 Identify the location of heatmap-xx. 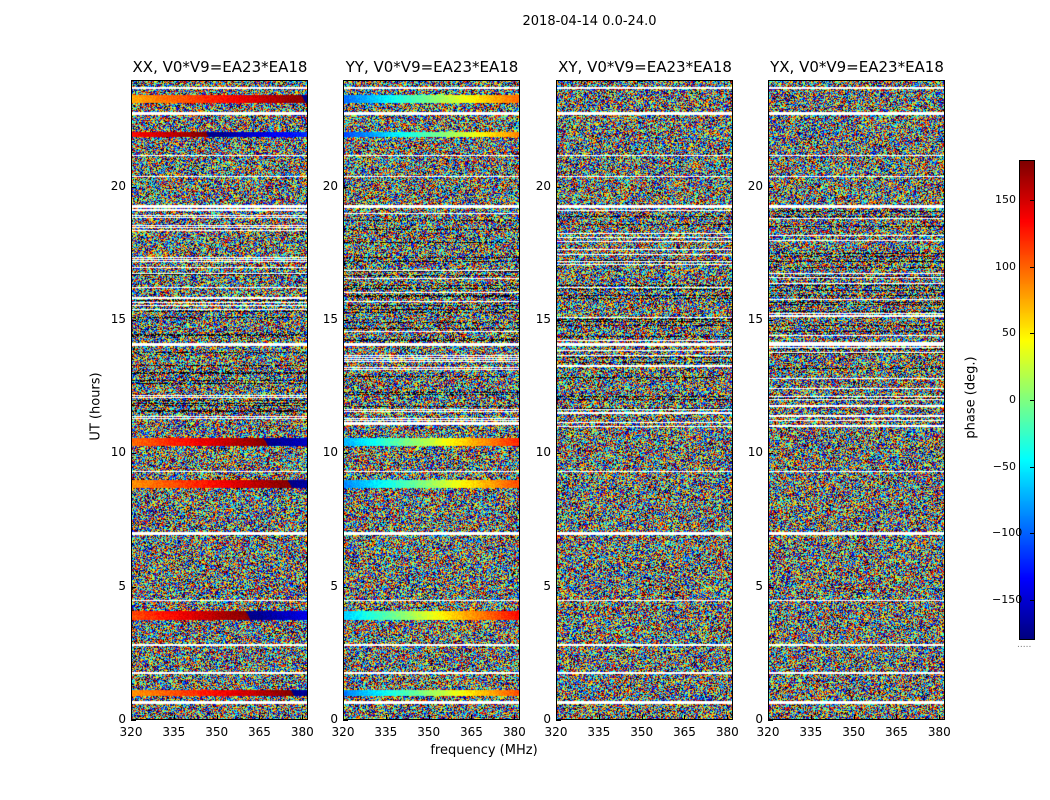
(219, 400).